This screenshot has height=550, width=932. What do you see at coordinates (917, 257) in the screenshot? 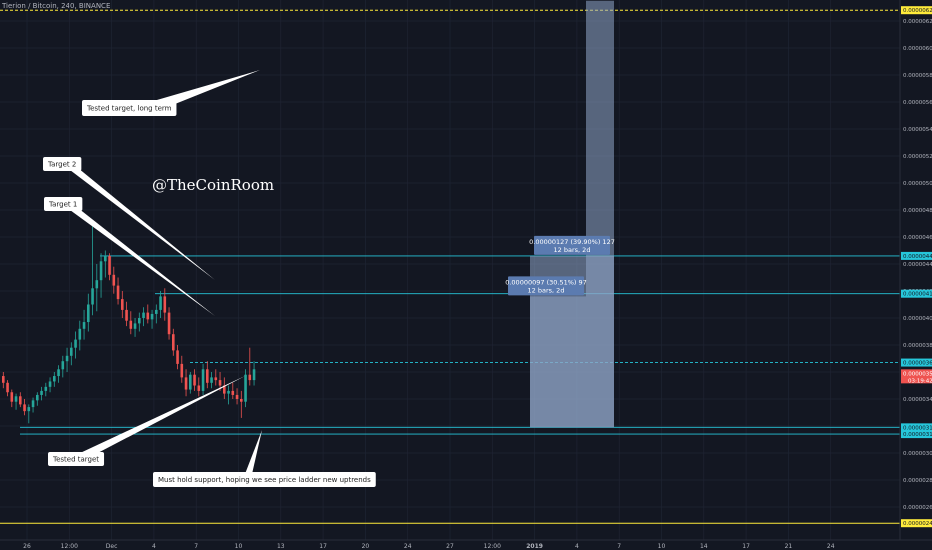
I see `price-level-label: 0.00000446` at bounding box center [917, 257].